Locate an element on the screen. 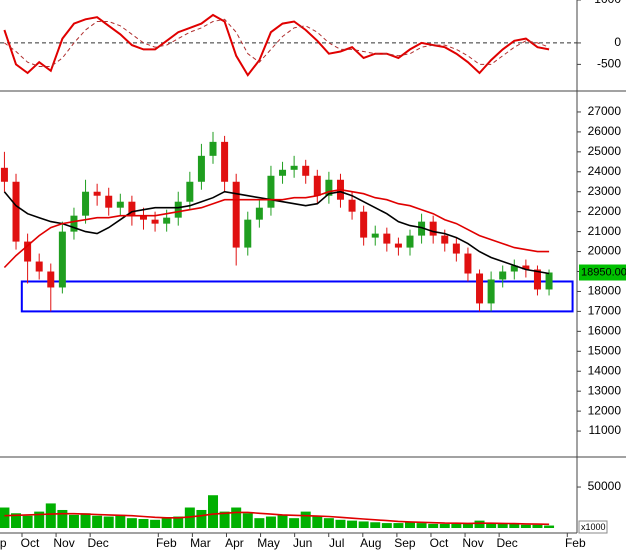 The image size is (626, 550). x-tick-label: May is located at coordinates (268, 543).